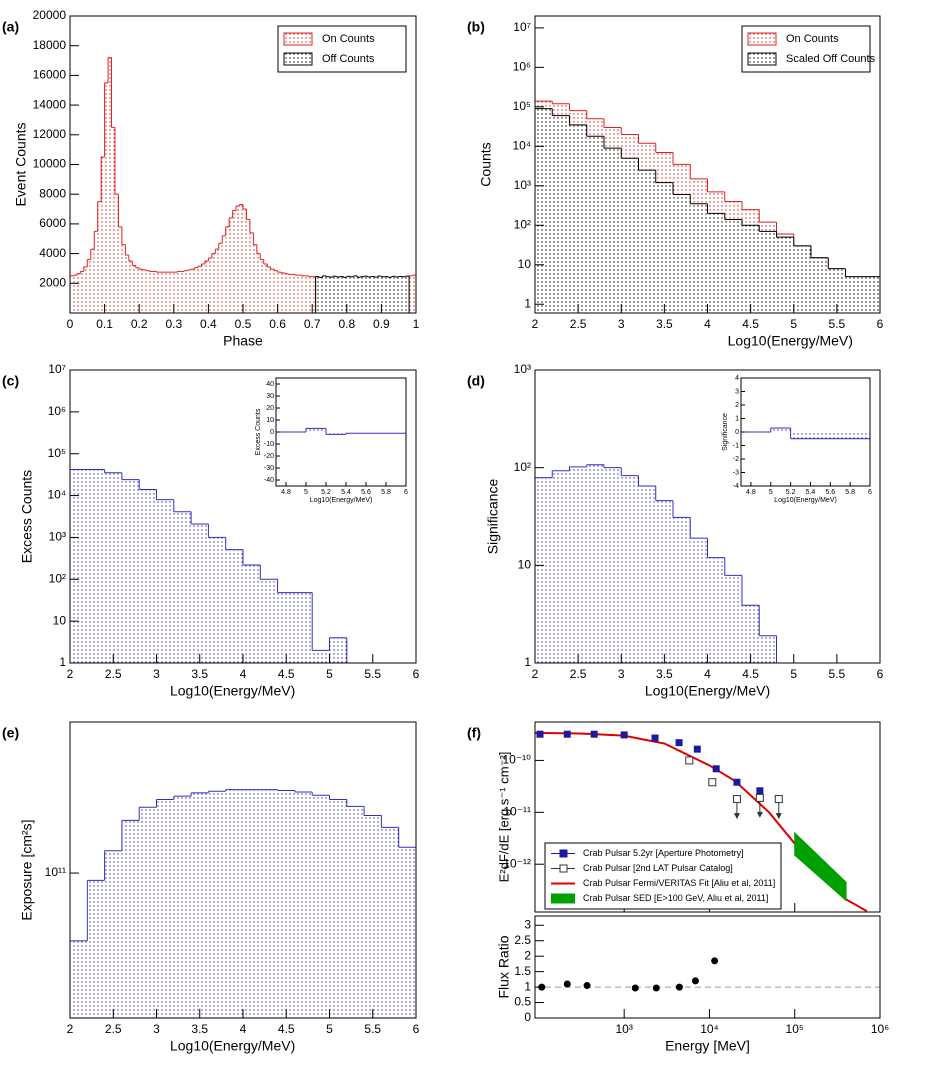  What do you see at coordinates (156, 1029) in the screenshot?
I see `x-tick-label: 3` at bounding box center [156, 1029].